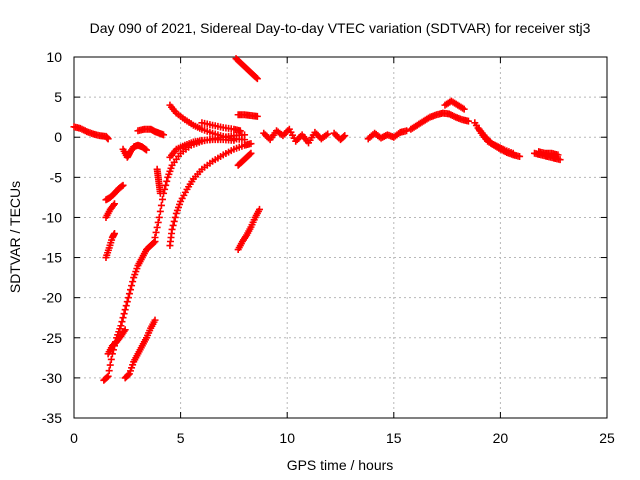  What do you see at coordinates (496, 141) in the screenshot?
I see `series-arc-descend-20b` at bounding box center [496, 141].